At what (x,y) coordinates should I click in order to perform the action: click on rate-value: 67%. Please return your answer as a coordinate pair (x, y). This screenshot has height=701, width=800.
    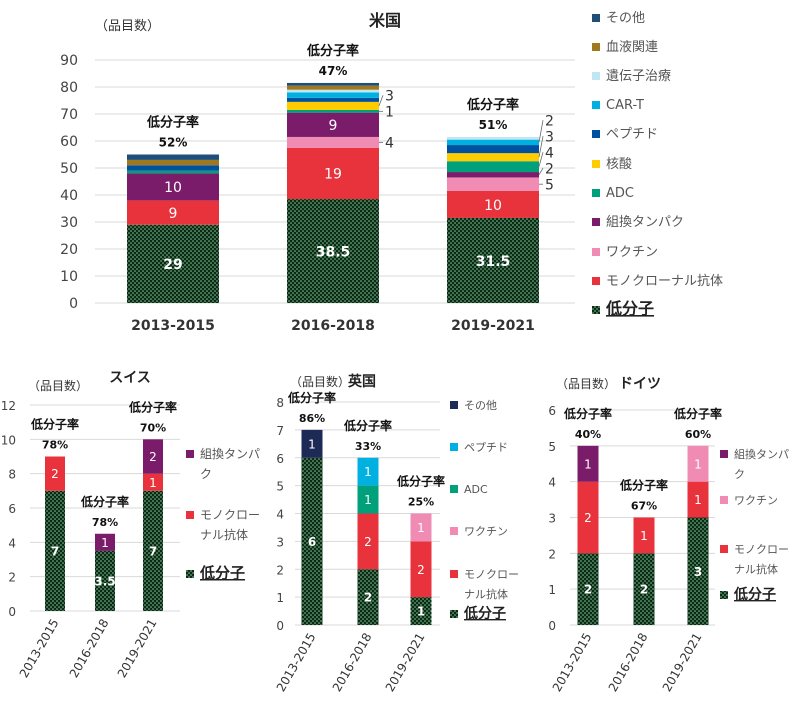
    Looking at the image, I should click on (644, 506).